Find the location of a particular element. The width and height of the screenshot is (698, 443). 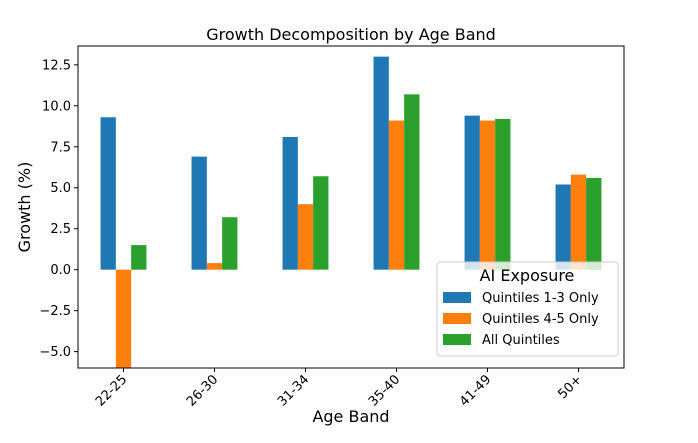

y-tick-label: −2.5 is located at coordinates (55, 311).